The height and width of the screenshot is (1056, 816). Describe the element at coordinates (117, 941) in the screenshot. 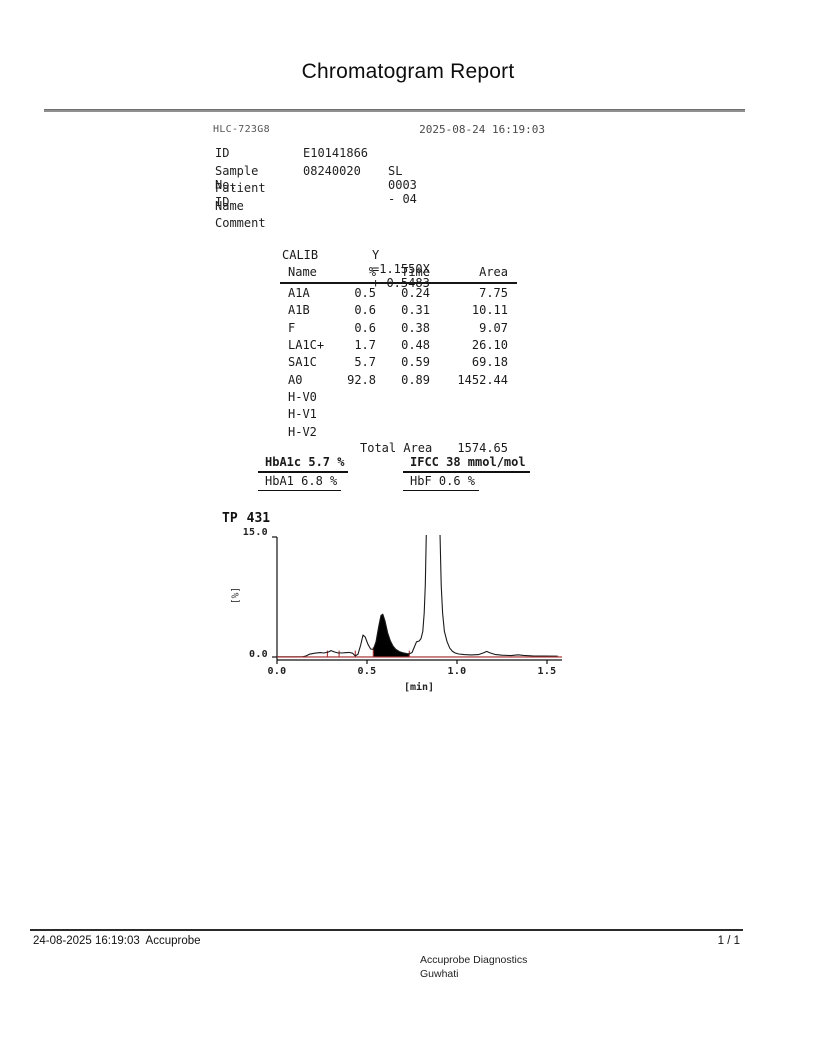

I see `footer-datetime: 24-08-2025 16:19:03 Accuprobe` at that location.